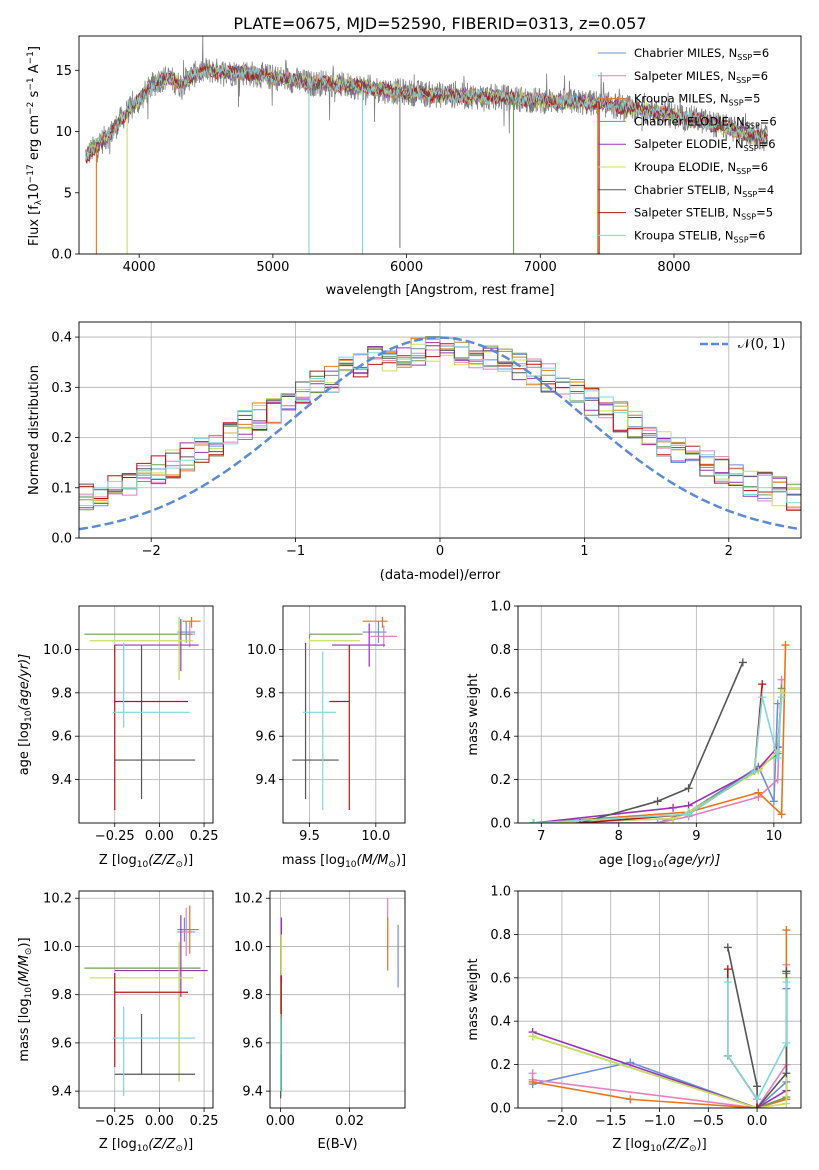 This screenshot has width=819, height=1170. What do you see at coordinates (729, 551) in the screenshot?
I see `residuals-xtick-label: 2` at bounding box center [729, 551].